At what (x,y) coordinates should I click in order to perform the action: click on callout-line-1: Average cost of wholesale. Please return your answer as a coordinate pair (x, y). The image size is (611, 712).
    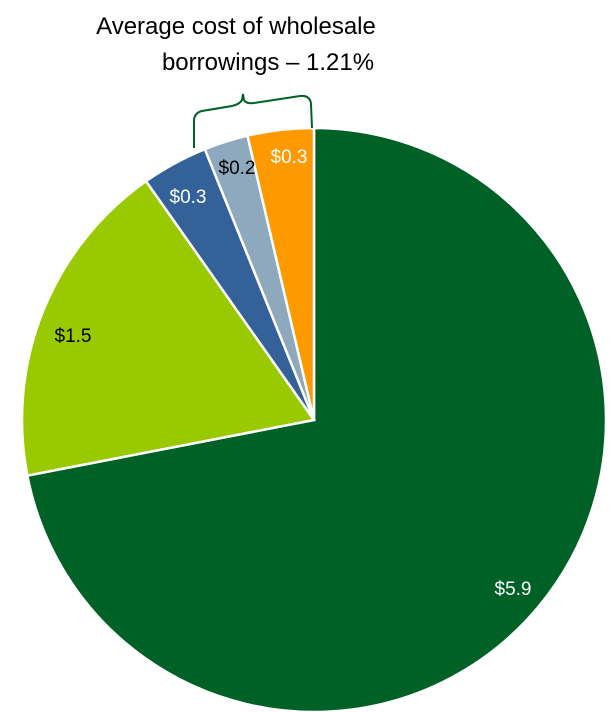
    Looking at the image, I should click on (236, 26).